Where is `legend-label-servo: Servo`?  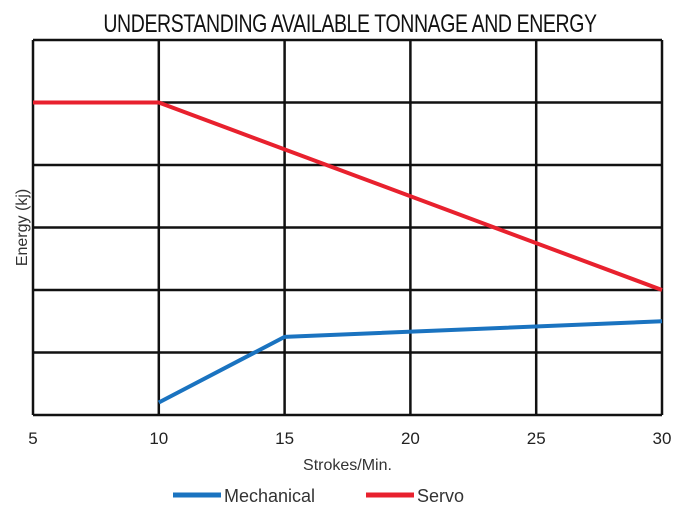
legend-label-servo: Servo is located at coordinates (440, 496).